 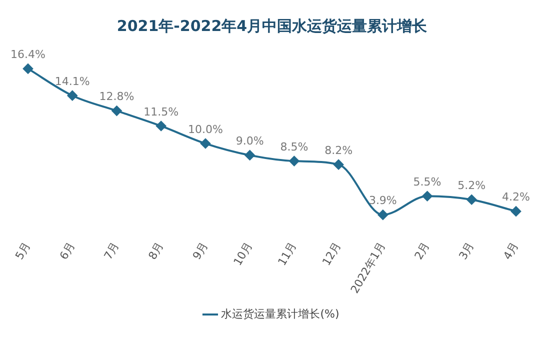 What do you see at coordinates (250, 141) in the screenshot?
I see `data-label: 9.0%` at bounding box center [250, 141].